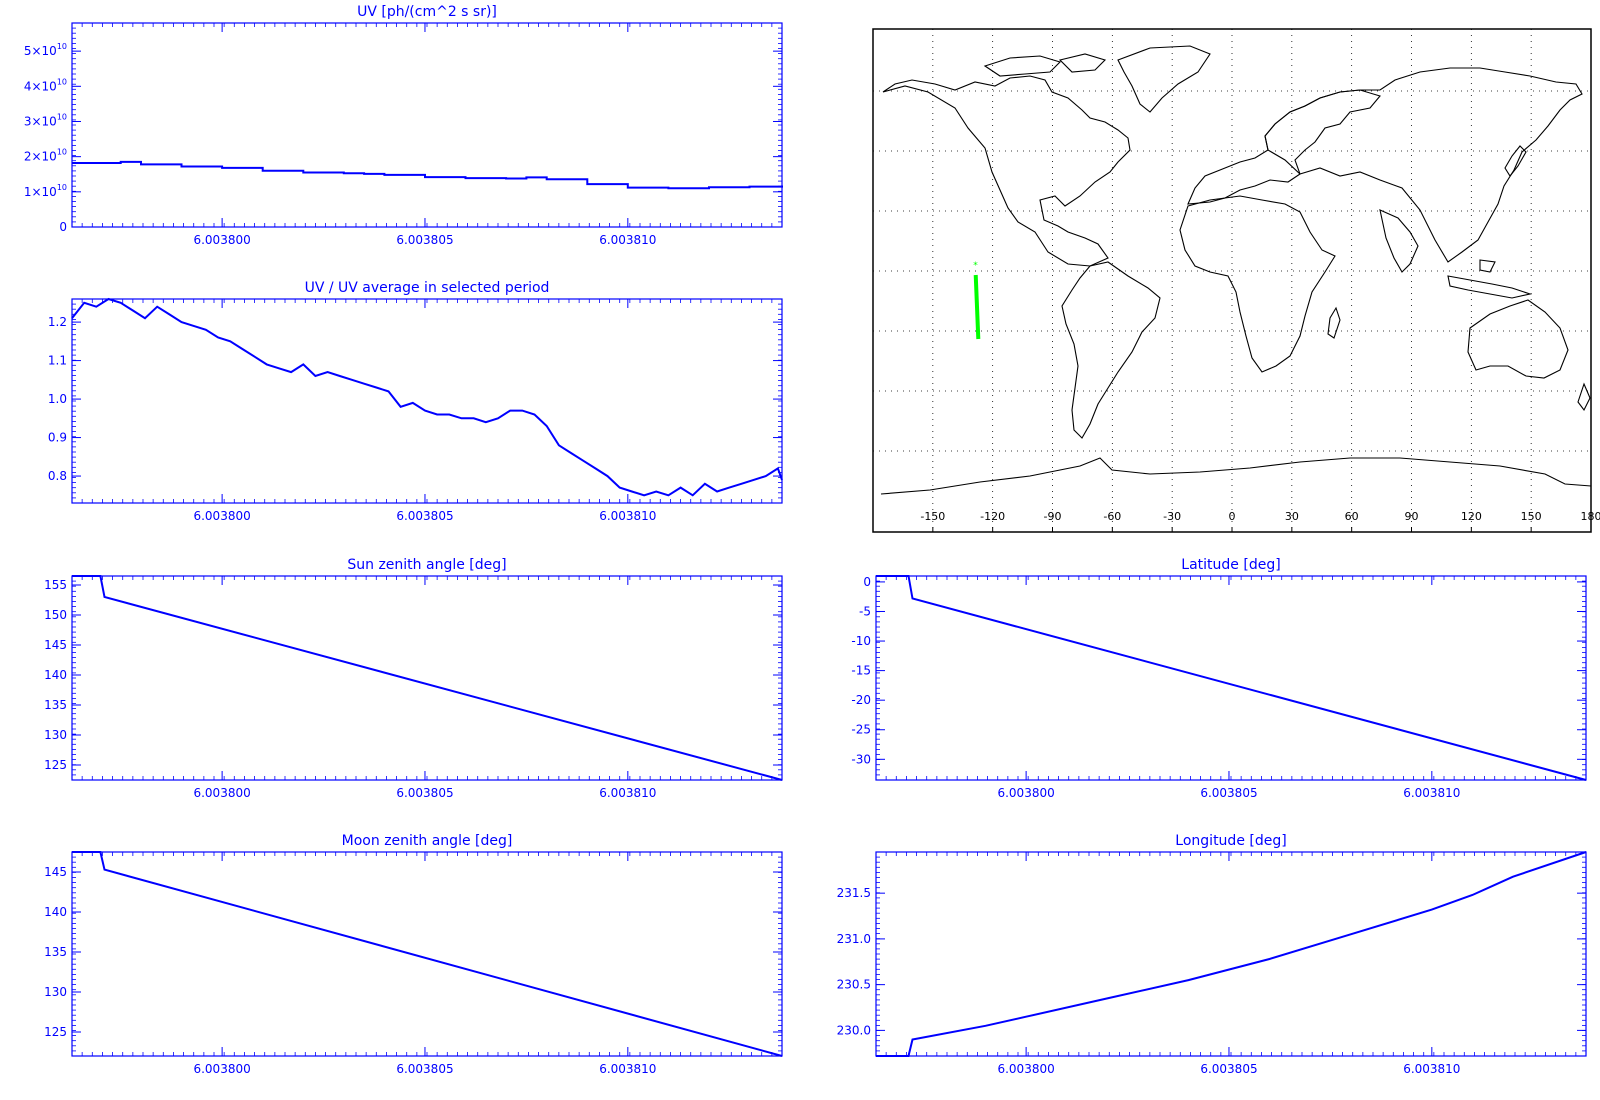  What do you see at coordinates (427, 841) in the screenshot?
I see `chart-title: Moon zenith angle [deg]` at bounding box center [427, 841].